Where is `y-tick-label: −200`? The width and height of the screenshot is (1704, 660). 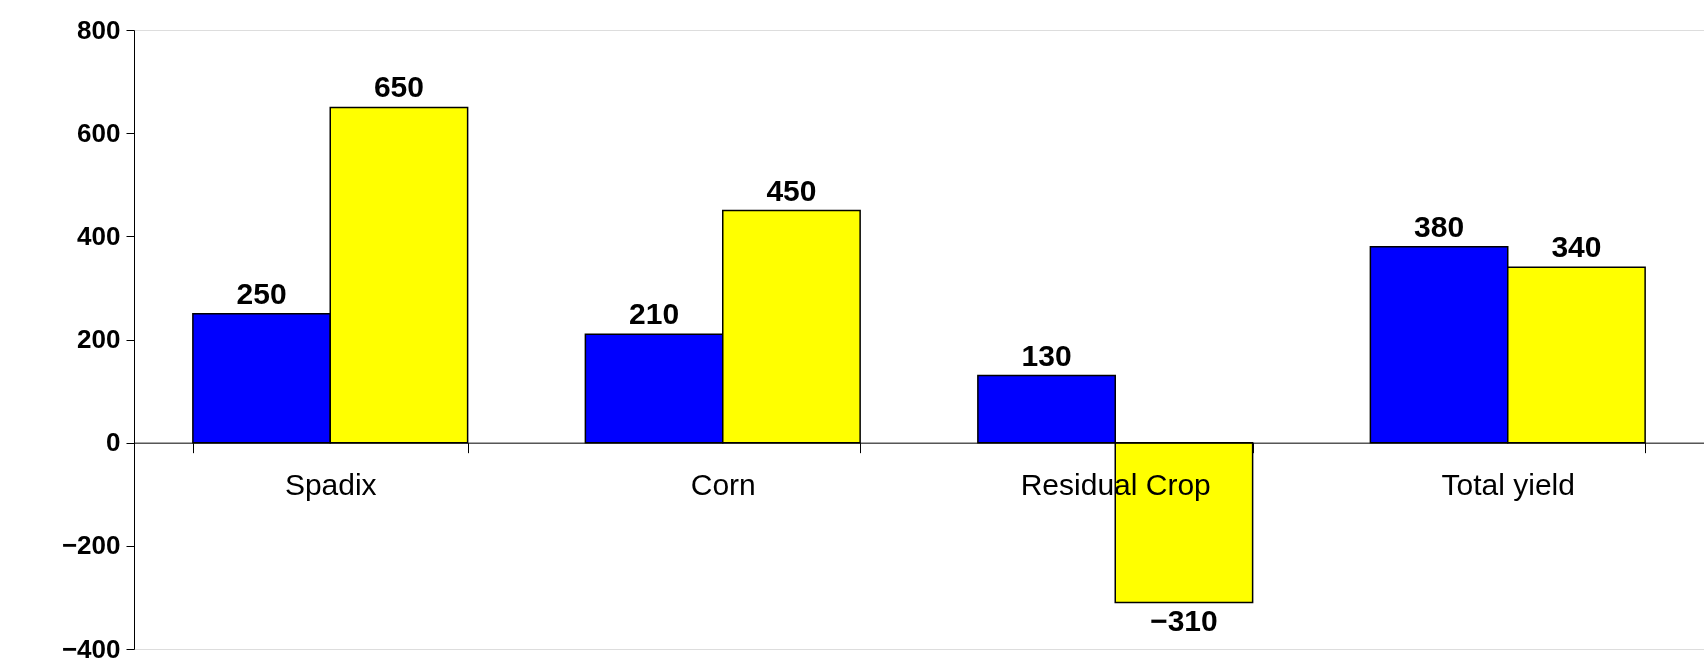
y-tick-label: −200 is located at coordinates (91, 545).